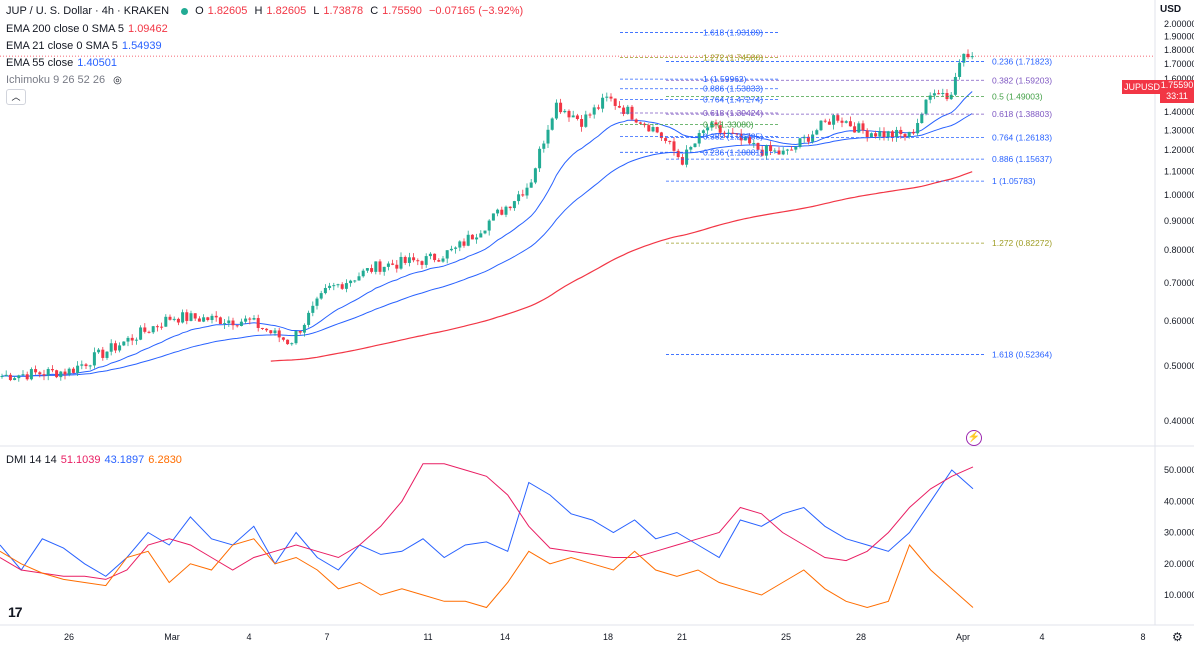  Describe the element at coordinates (374, 11) in the screenshot. I see `close-label: C` at that location.